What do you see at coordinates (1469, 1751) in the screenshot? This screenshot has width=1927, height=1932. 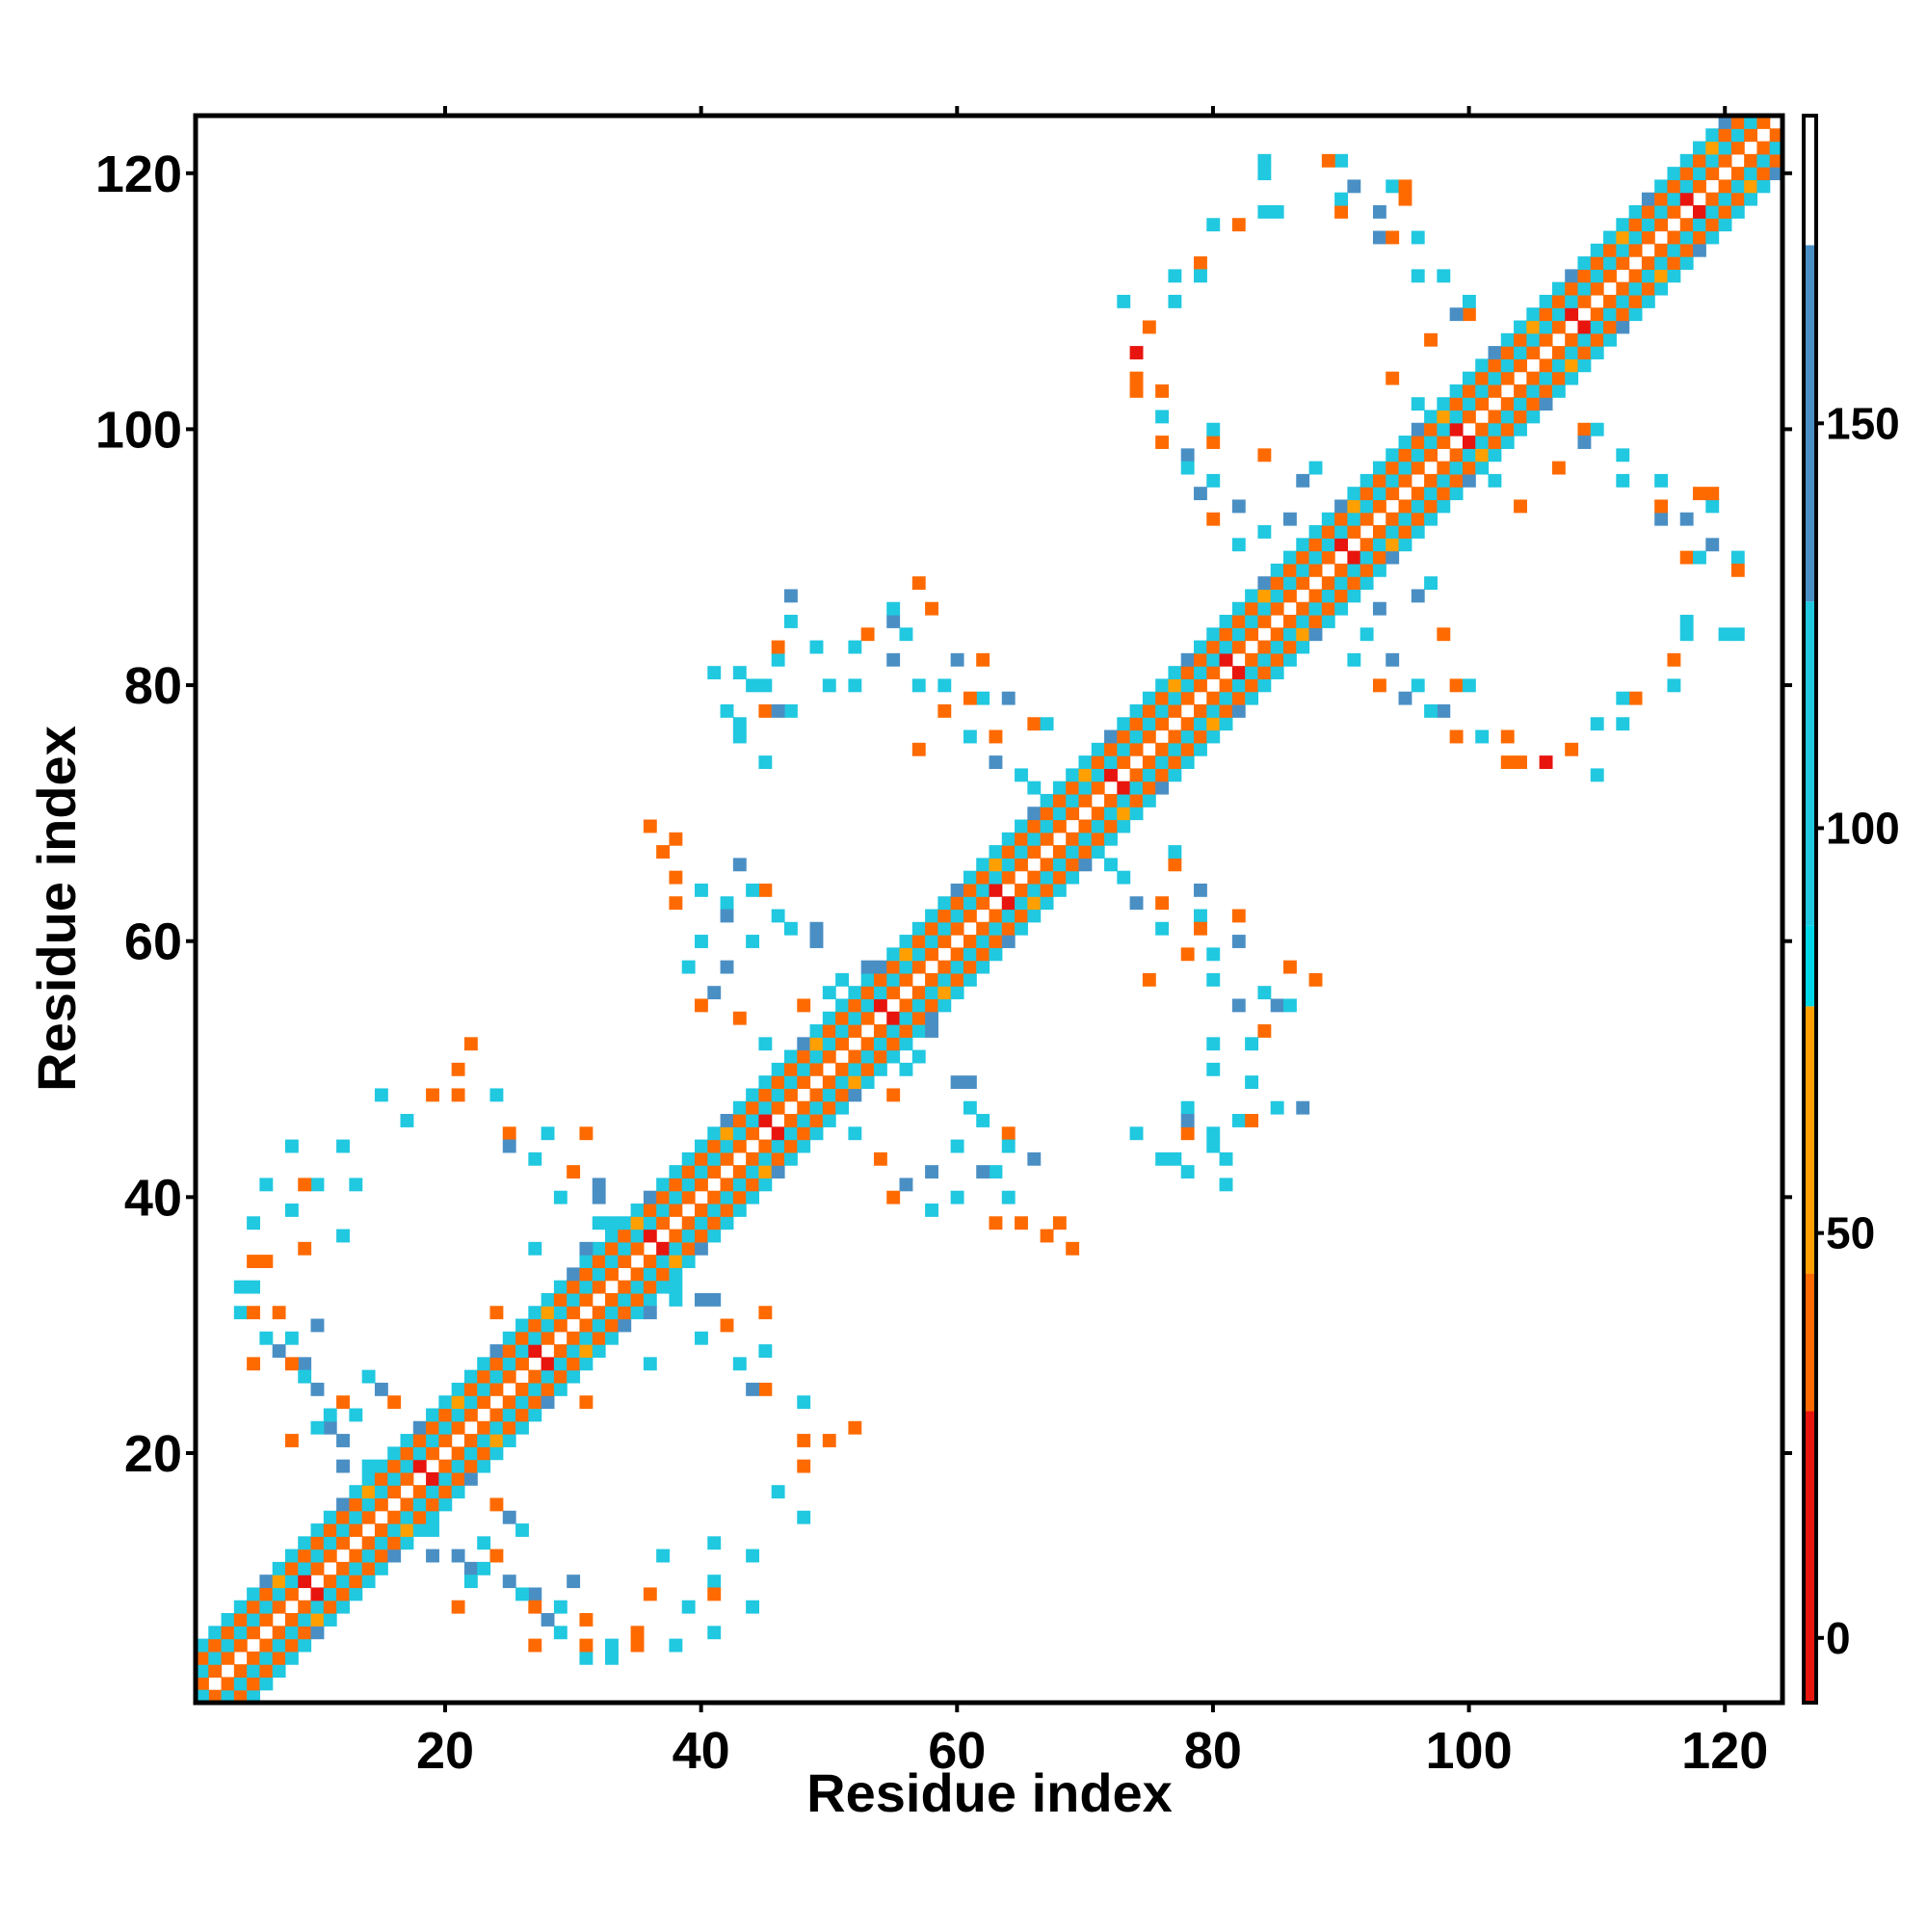 I see `x-tick-label: 100` at bounding box center [1469, 1751].